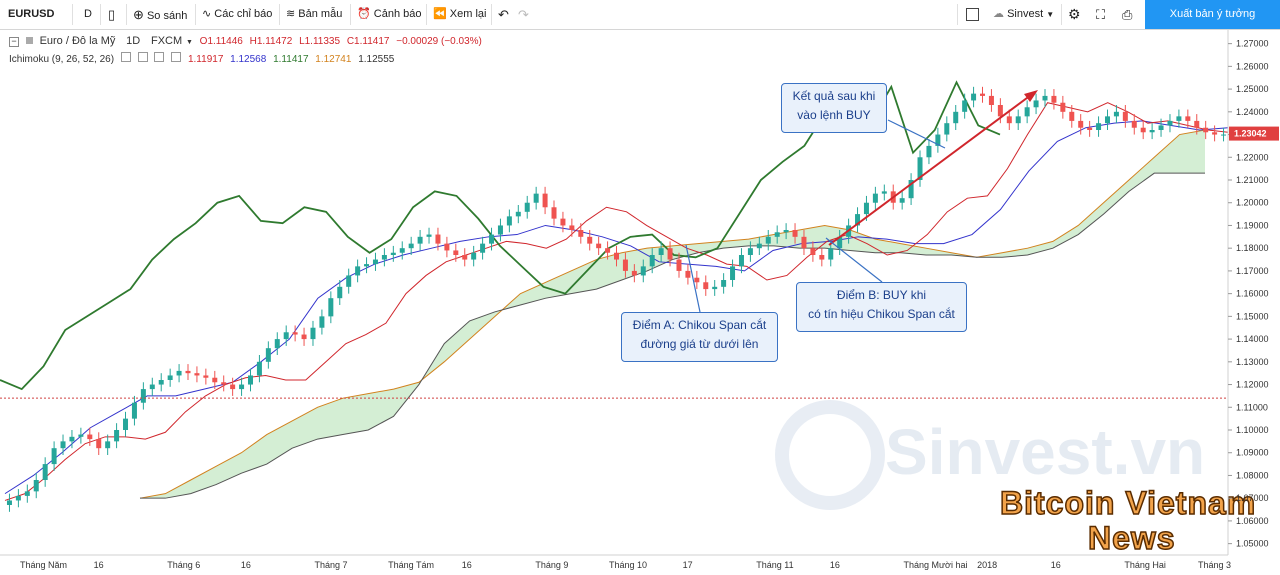 This screenshot has height=575, width=1280. I want to click on chikou-value: 1.11417, so click(291, 59).